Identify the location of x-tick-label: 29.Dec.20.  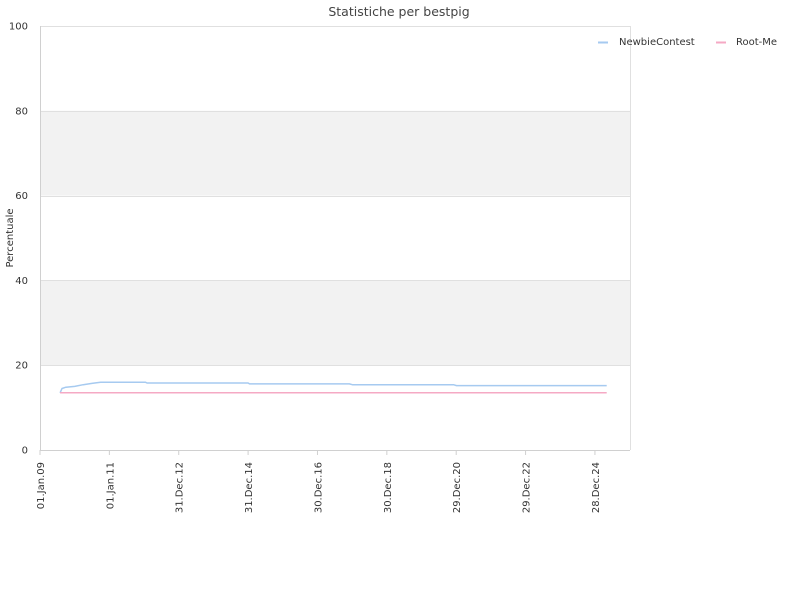
(457, 487).